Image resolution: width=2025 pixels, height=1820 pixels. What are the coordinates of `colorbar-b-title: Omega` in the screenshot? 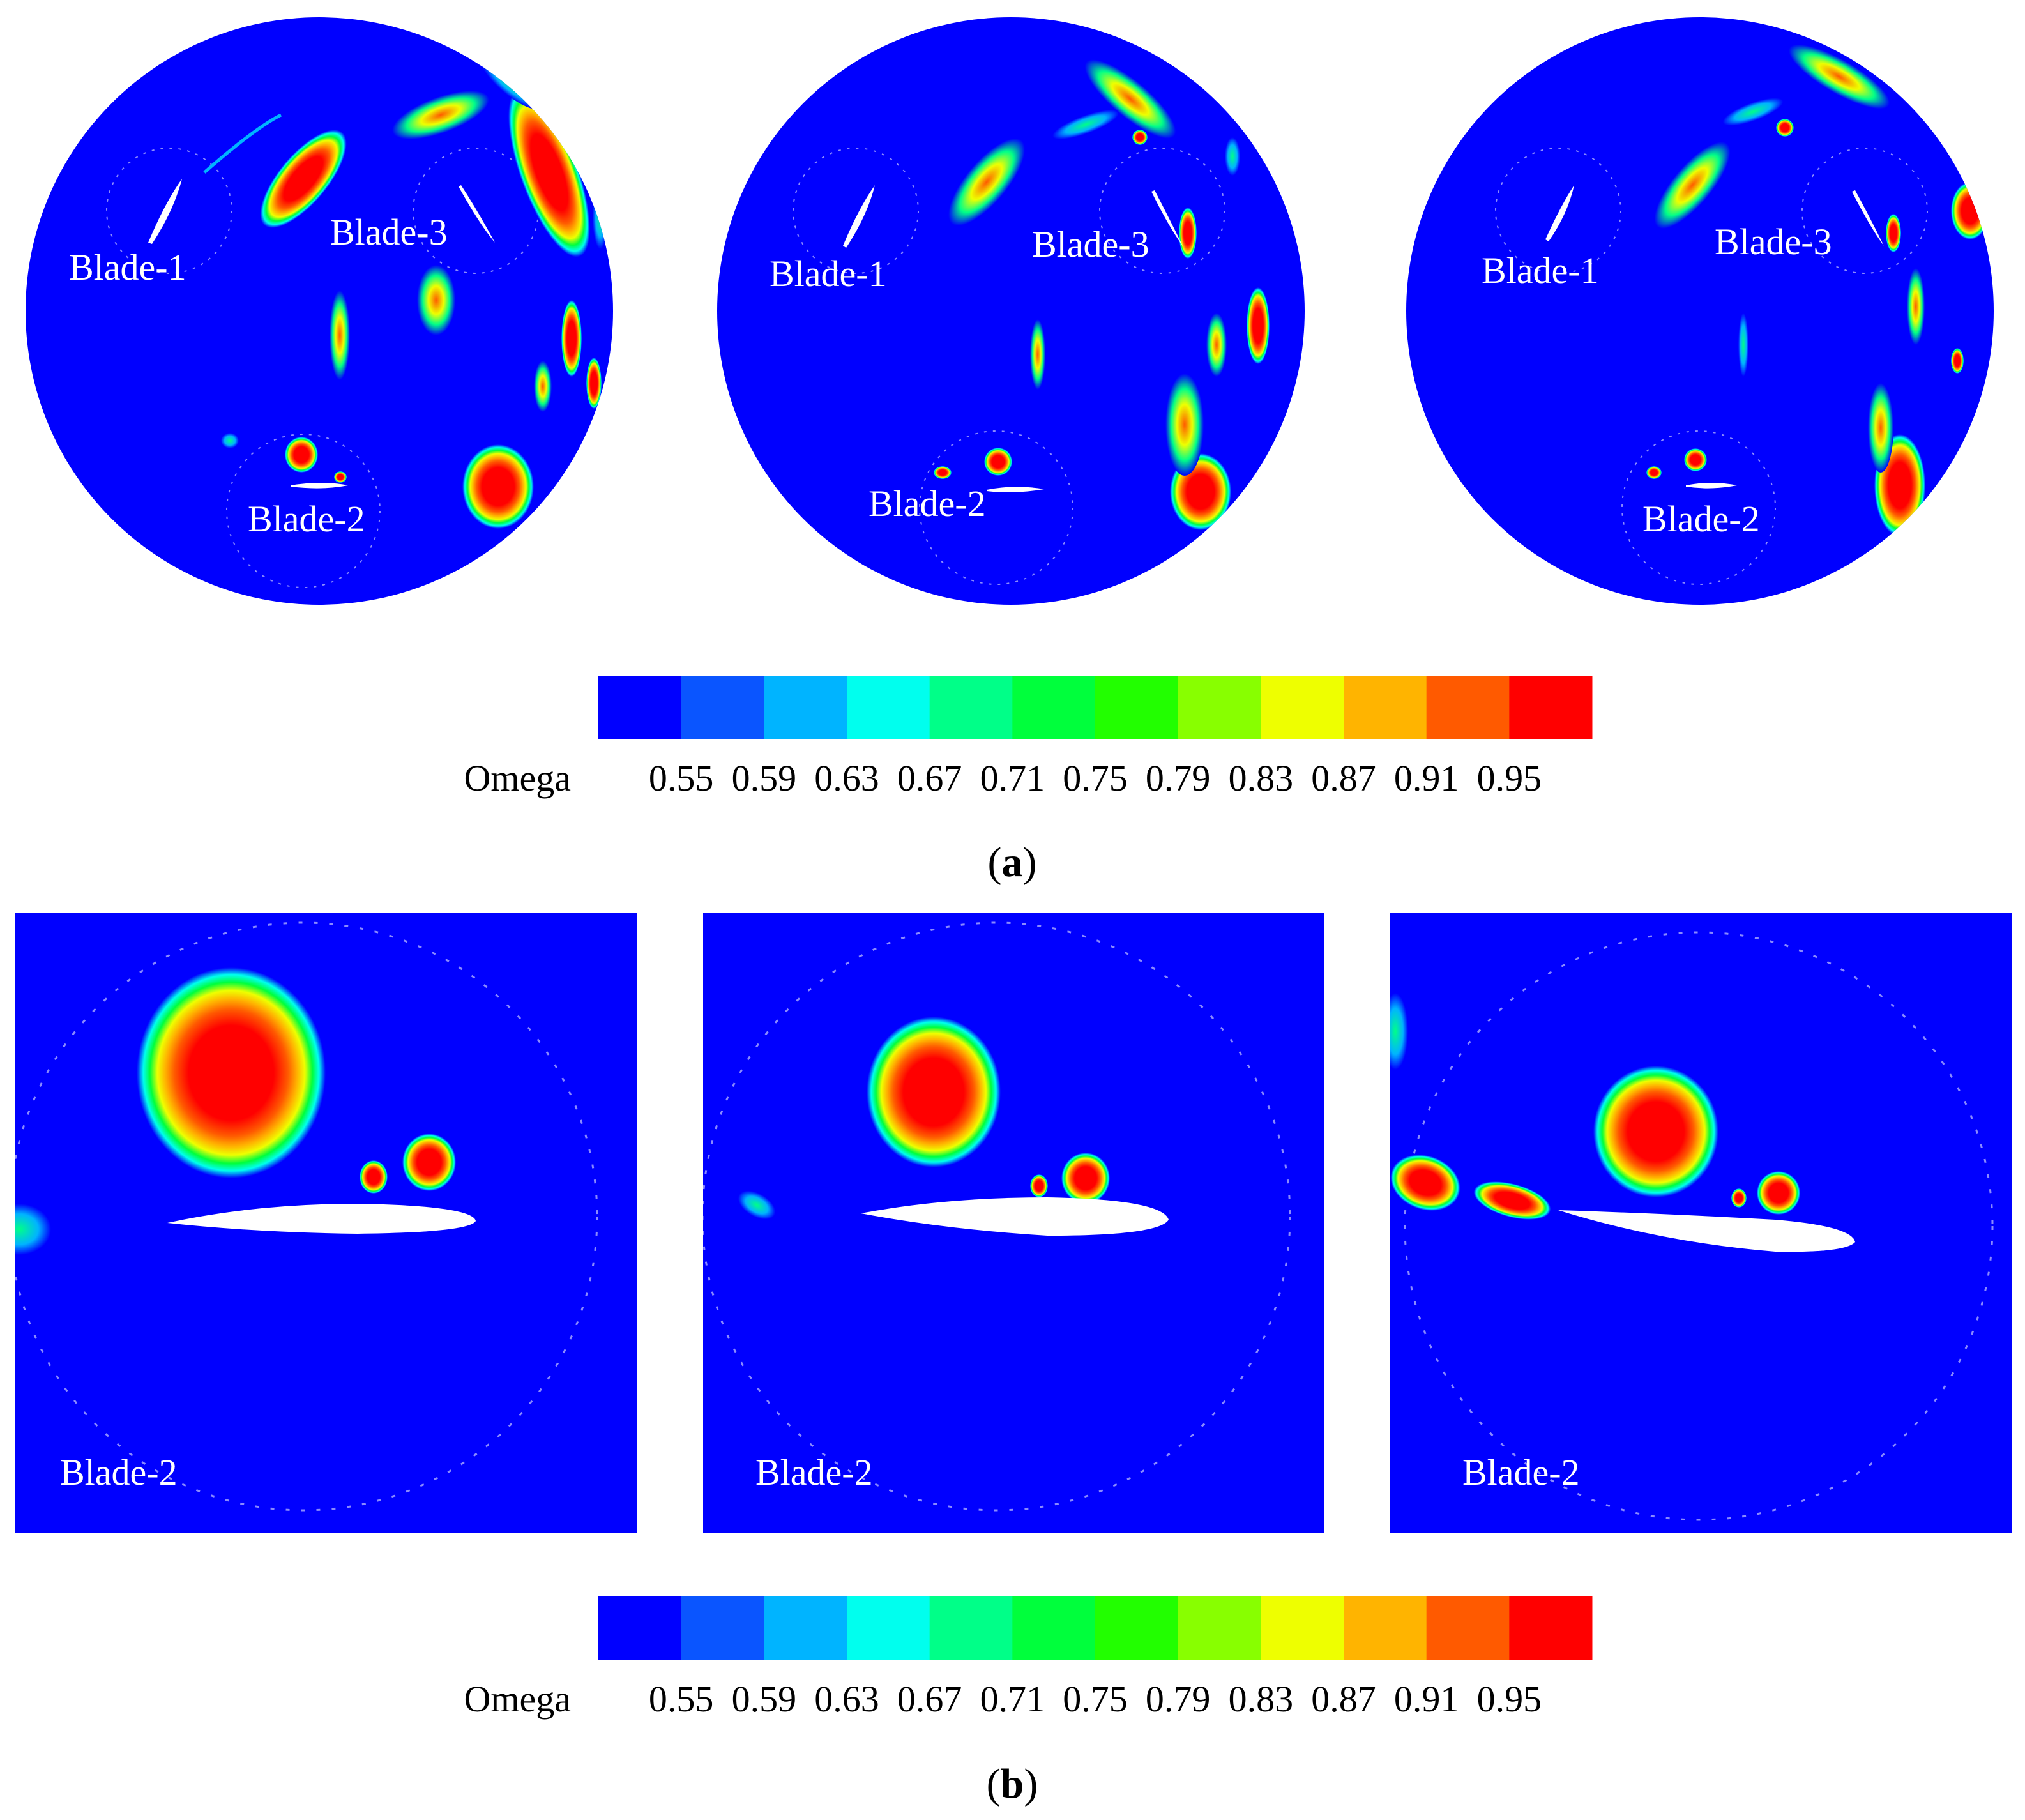 It's located at (518, 1699).